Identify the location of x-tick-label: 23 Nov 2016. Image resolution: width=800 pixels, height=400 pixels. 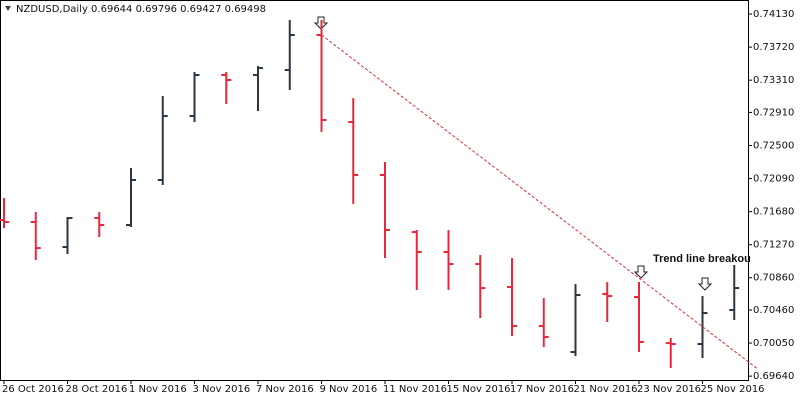
(669, 389).